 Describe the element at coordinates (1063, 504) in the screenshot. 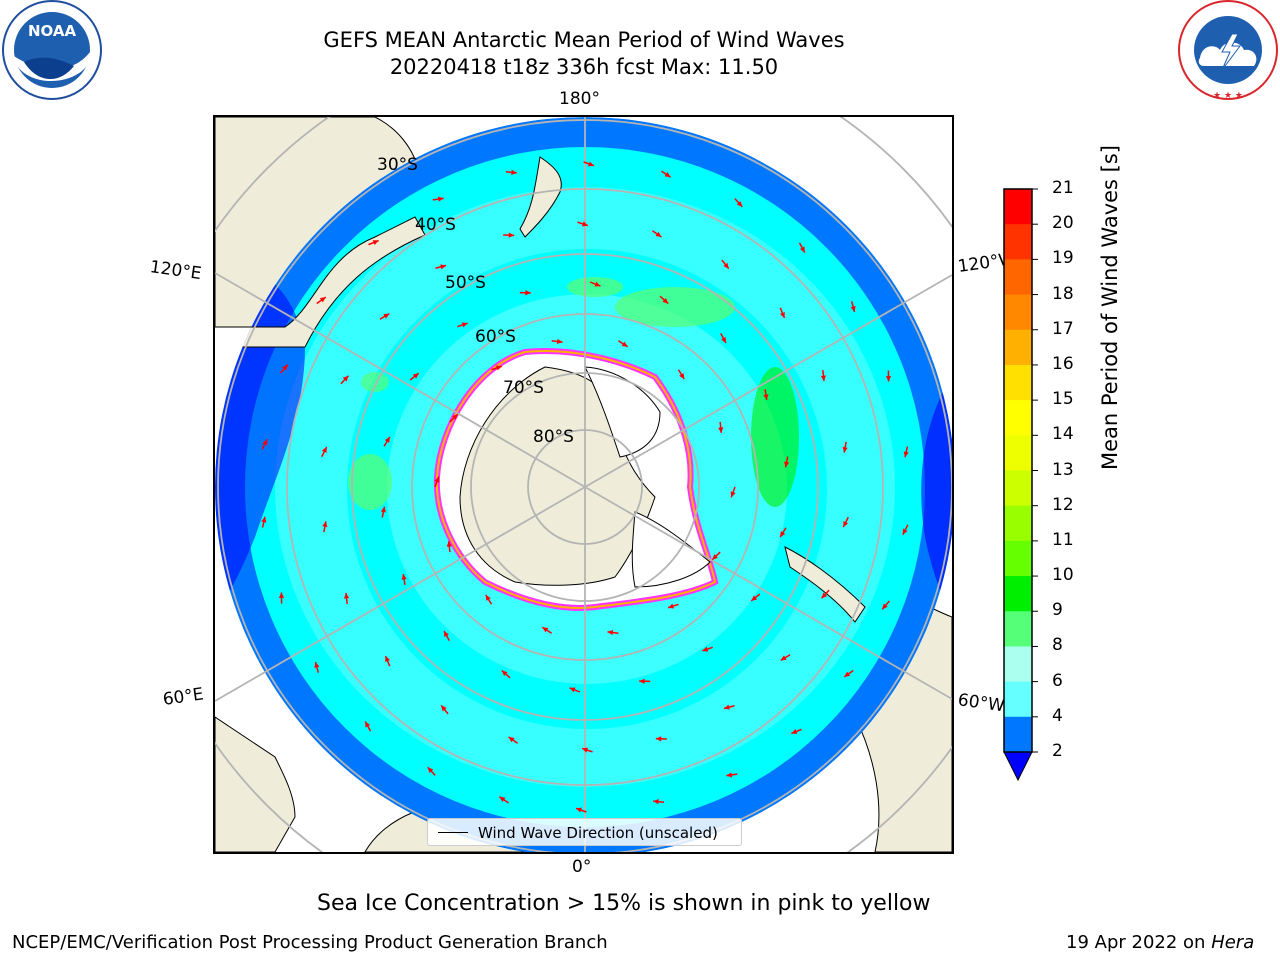

I see `colorbar-tick-label: 12` at that location.